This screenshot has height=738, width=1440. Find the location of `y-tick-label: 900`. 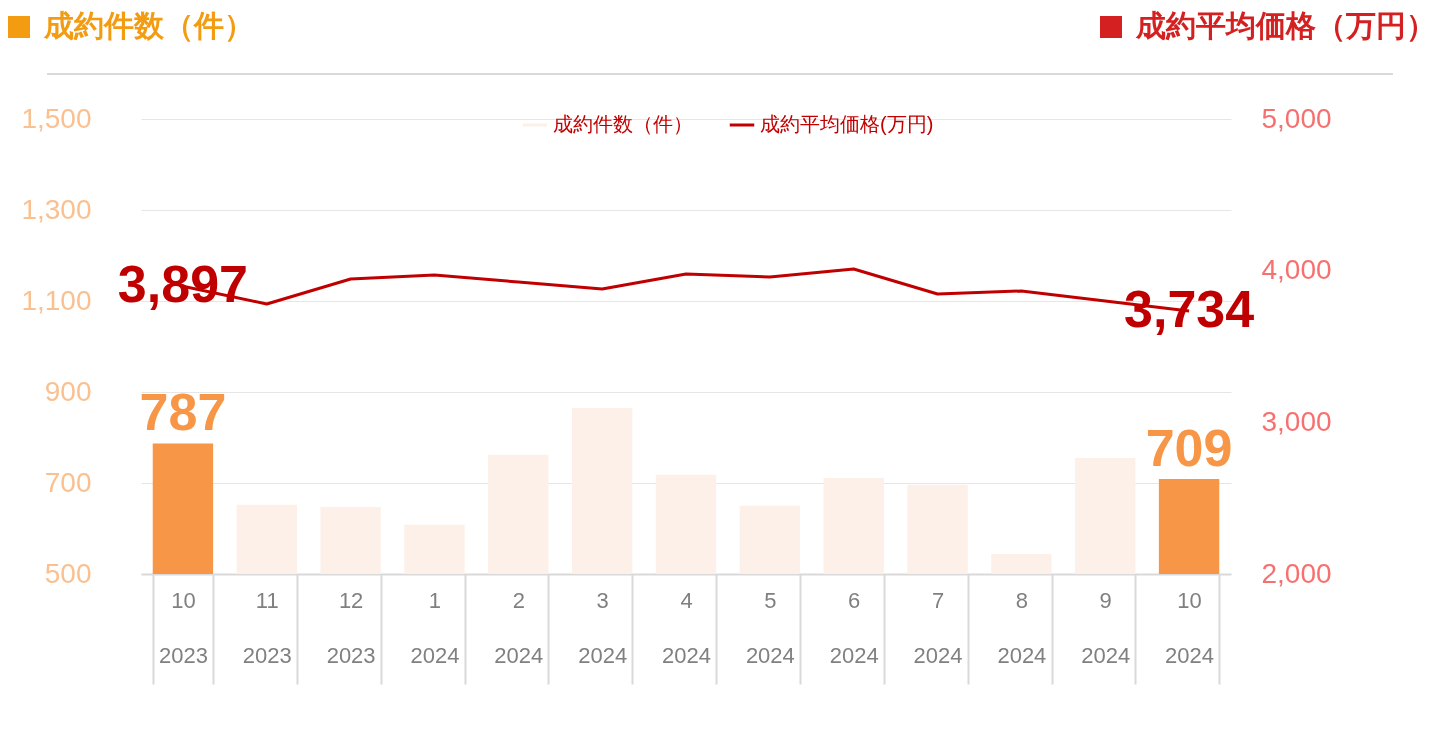

y-tick-label: 900 is located at coordinates (68, 391).